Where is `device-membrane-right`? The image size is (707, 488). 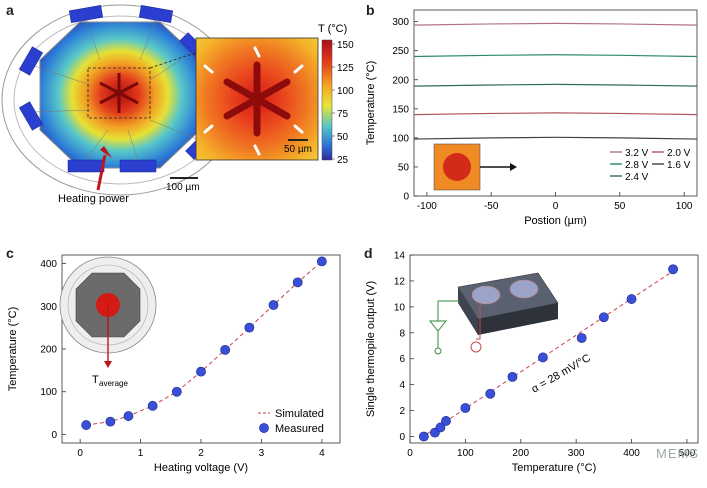
device-membrane-right is located at coordinates (524, 289).